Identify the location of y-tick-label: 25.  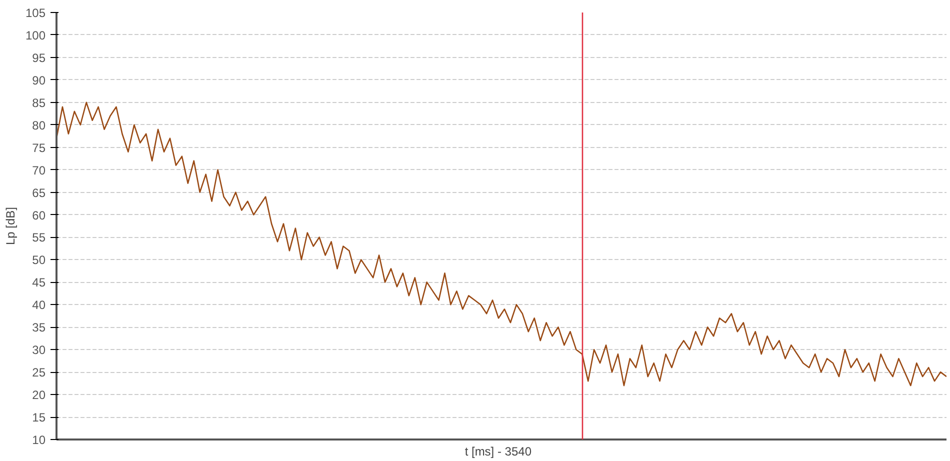
(39, 373).